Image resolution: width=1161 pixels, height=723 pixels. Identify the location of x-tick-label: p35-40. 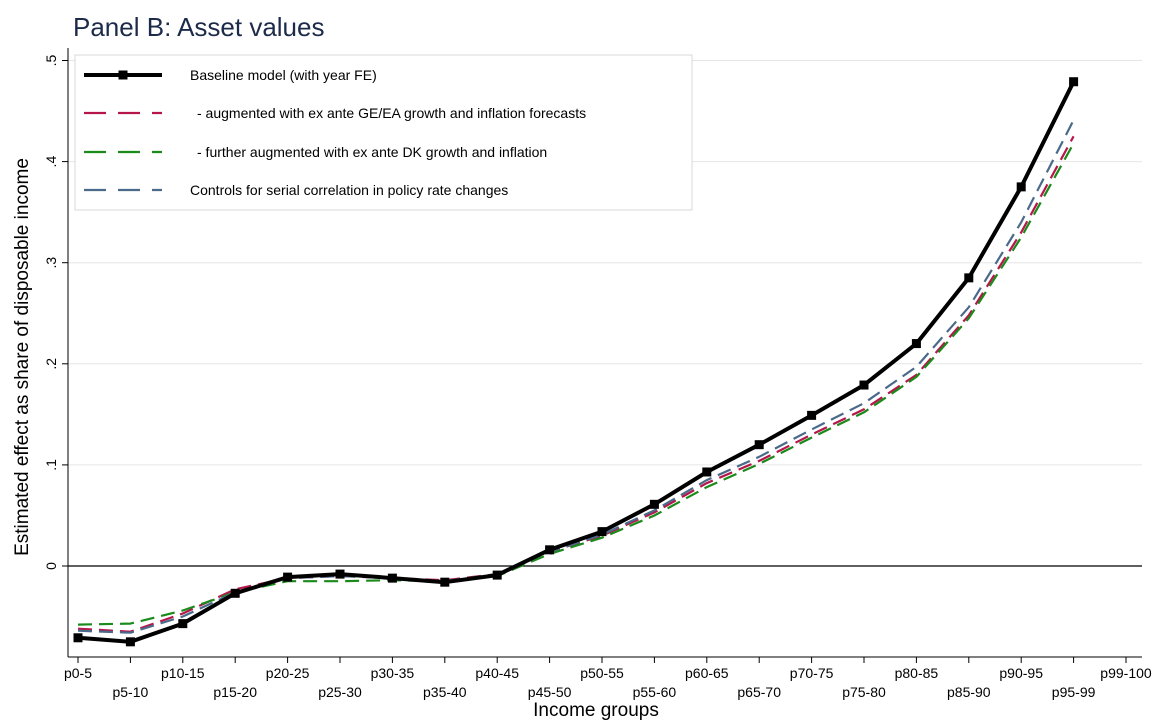
(445, 692).